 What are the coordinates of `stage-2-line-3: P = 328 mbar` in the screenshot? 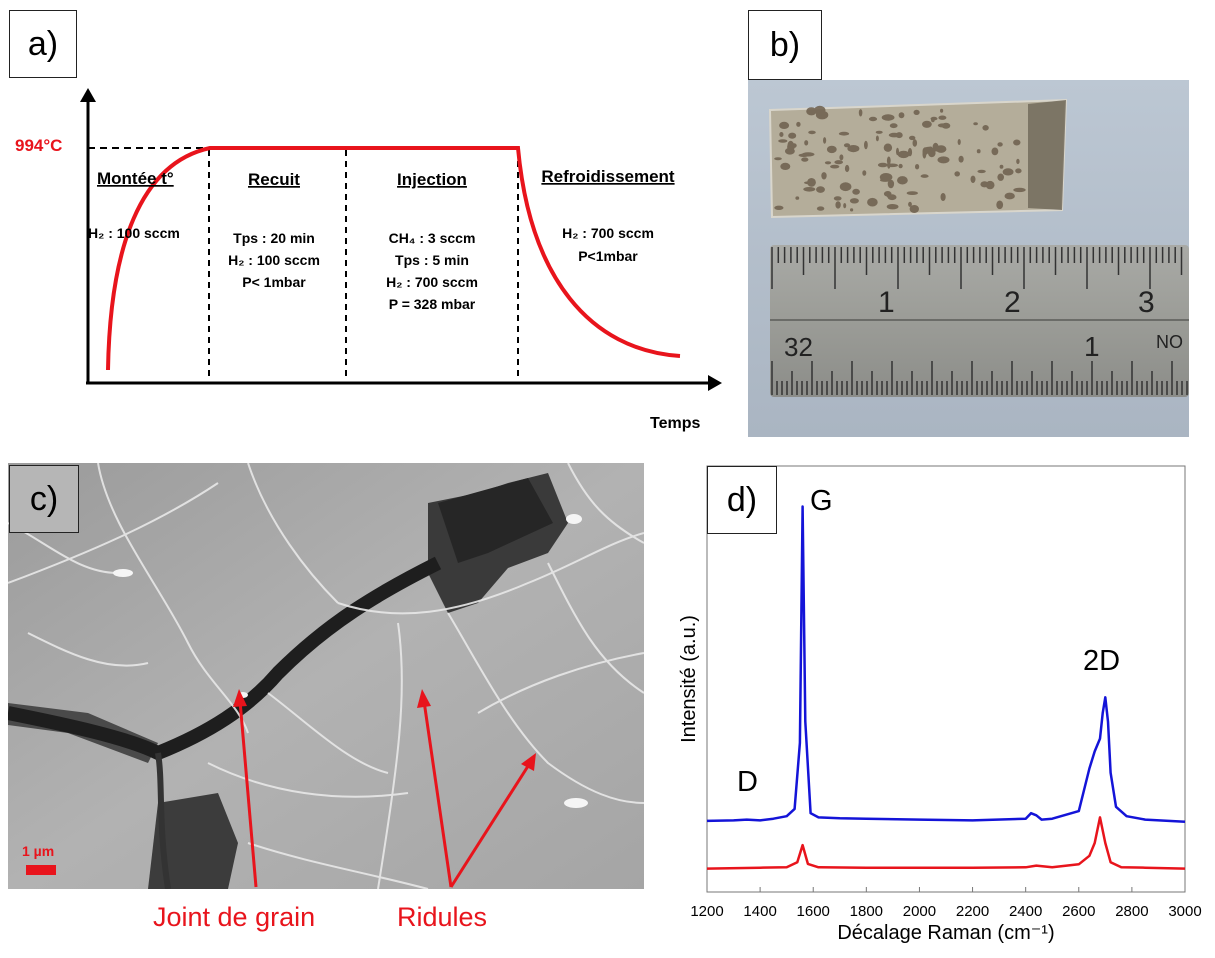 It's located at (432, 304).